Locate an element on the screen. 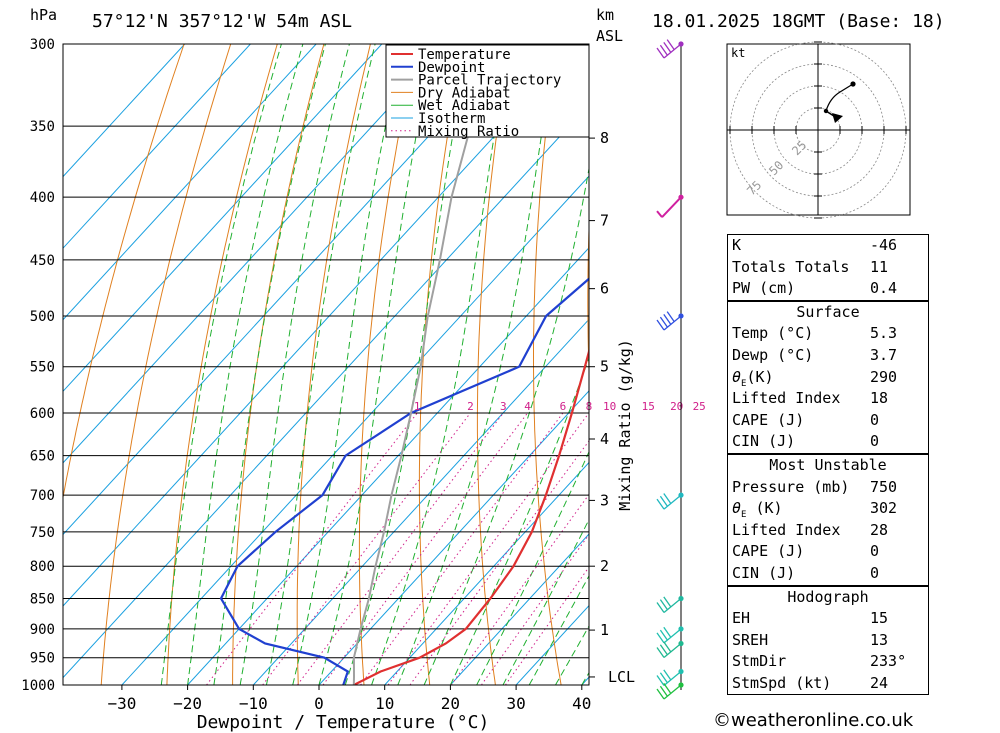 This screenshot has height=733, width=1000. temperature-tick-label: 0 is located at coordinates (319, 703).